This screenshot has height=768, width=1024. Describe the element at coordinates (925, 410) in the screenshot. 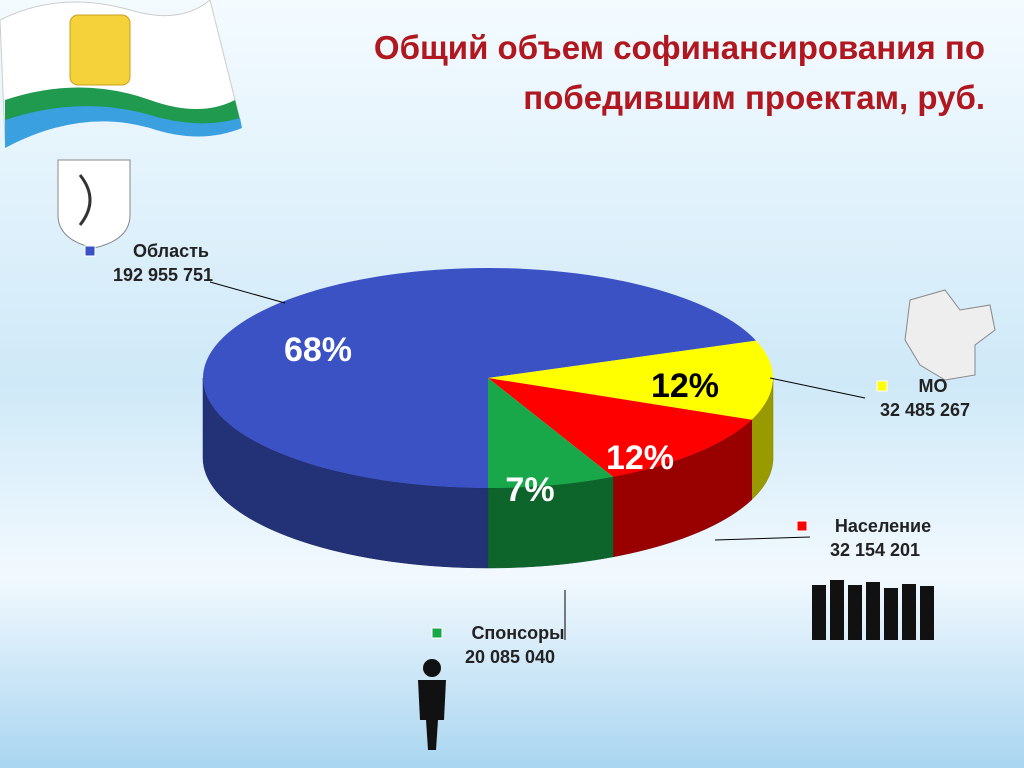

I see `amount-label: 32 485 267` at that location.